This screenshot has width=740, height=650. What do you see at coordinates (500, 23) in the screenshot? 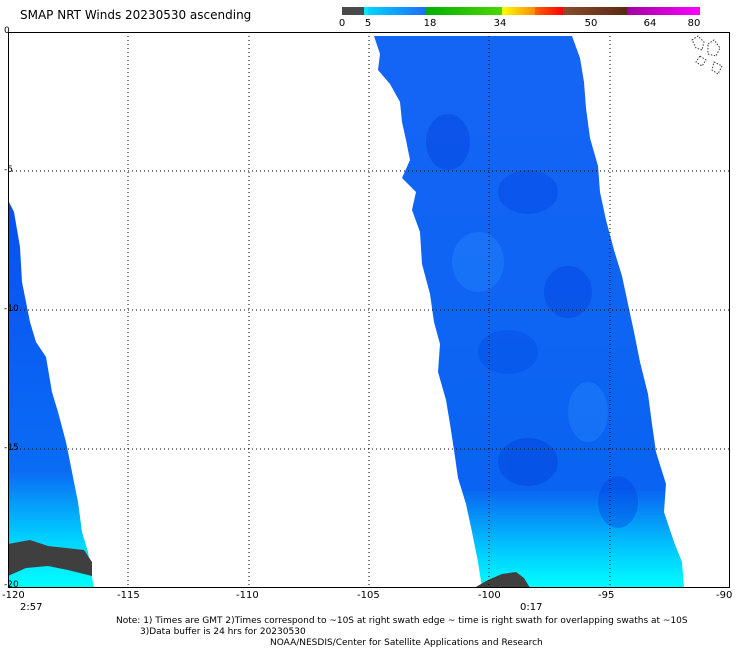
I see `colorbar-label-34: 34` at bounding box center [500, 23].